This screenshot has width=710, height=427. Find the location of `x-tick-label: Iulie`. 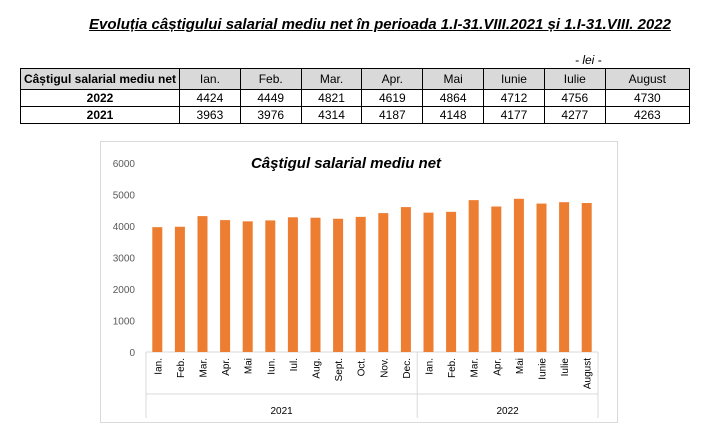

x-tick-label: Iulie is located at coordinates (565, 367).